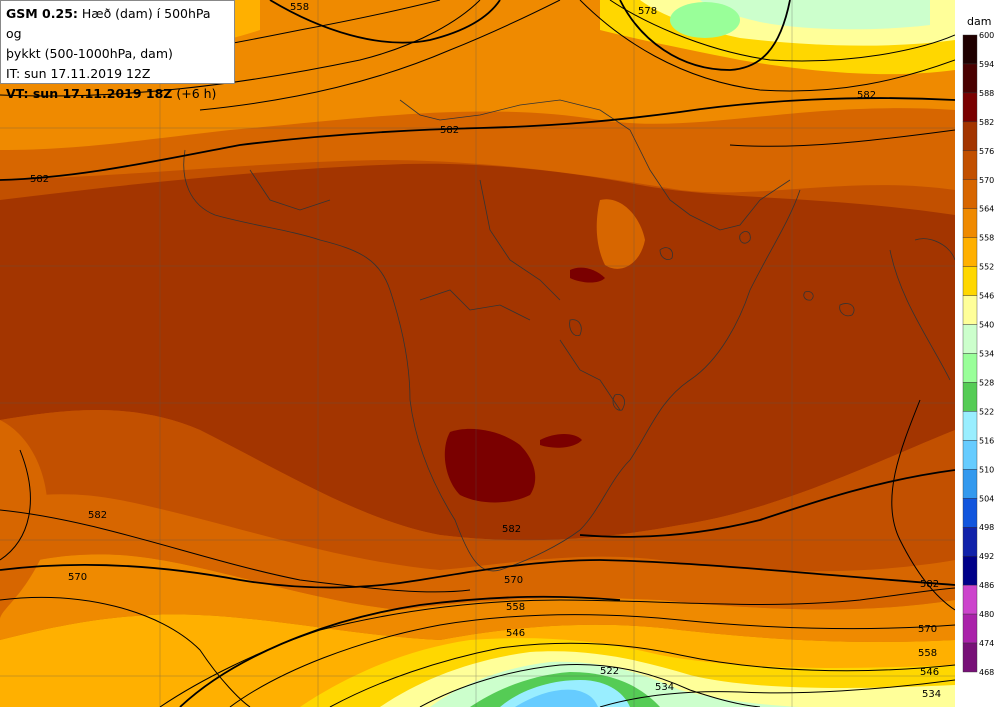 Image resolution: width=1000 pixels, height=707 pixels. I want to click on valid-time-line: VT: sun 17.11.2019 18Z (+6 h), so click(117, 94).